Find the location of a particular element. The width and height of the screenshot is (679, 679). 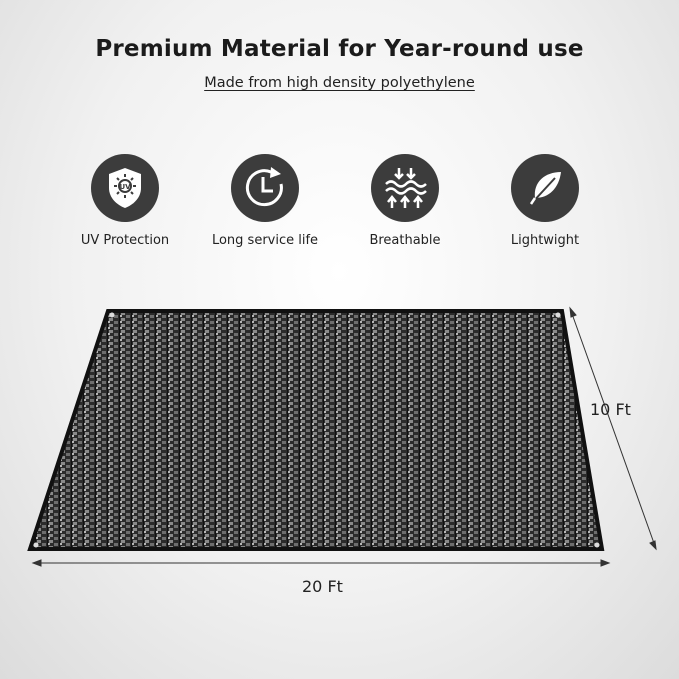

feature-uv-protection: UV UV Protection is located at coordinates (125, 201).